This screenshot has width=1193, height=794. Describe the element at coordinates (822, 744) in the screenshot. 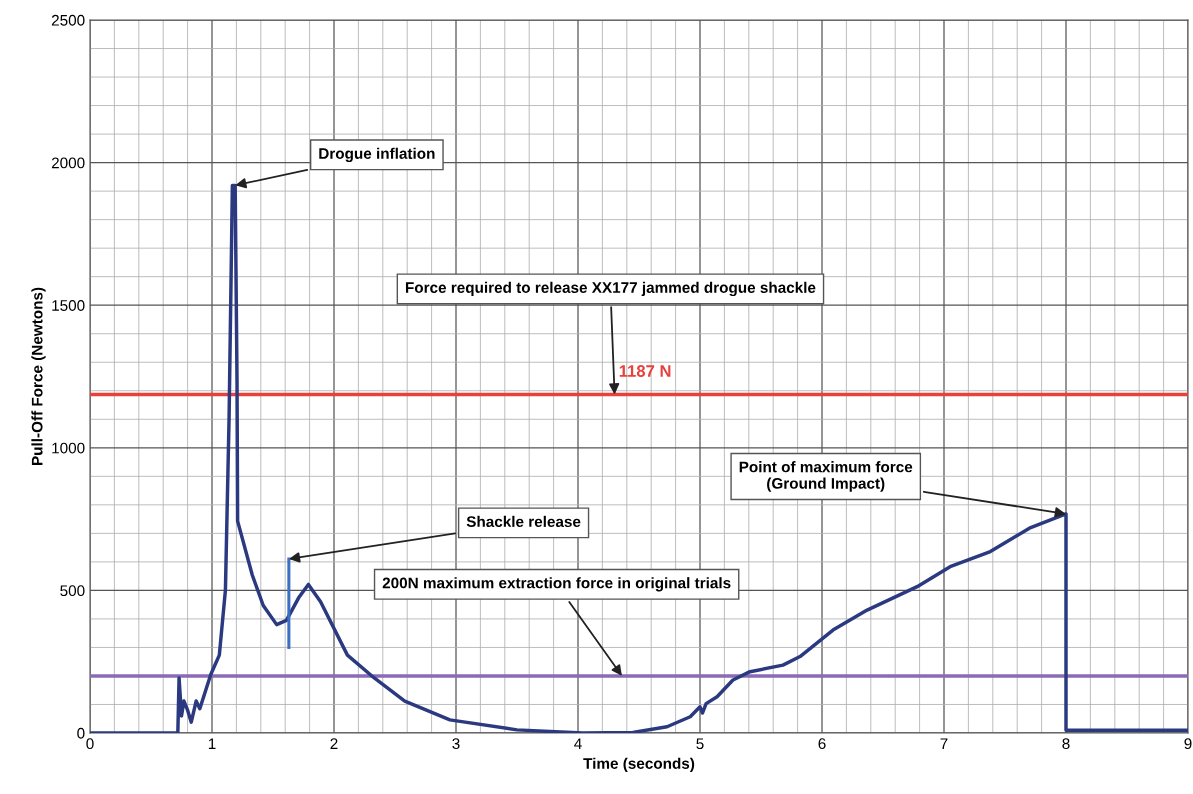

I see `x-tick-label: 6` at that location.